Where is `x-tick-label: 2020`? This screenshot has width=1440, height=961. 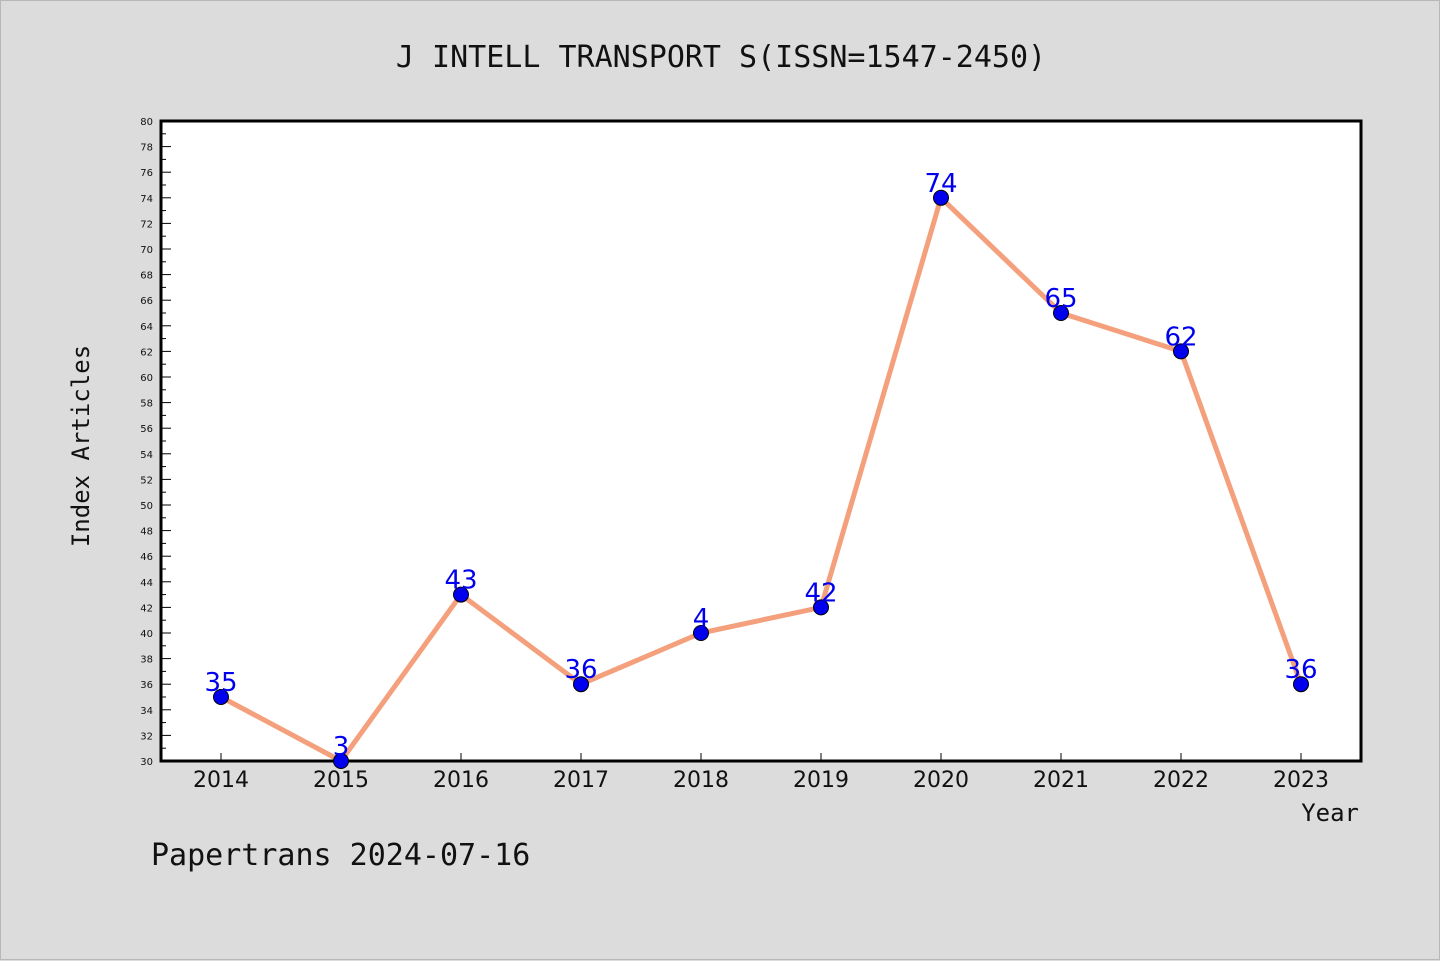 x-tick-label: 2020 is located at coordinates (941, 780).